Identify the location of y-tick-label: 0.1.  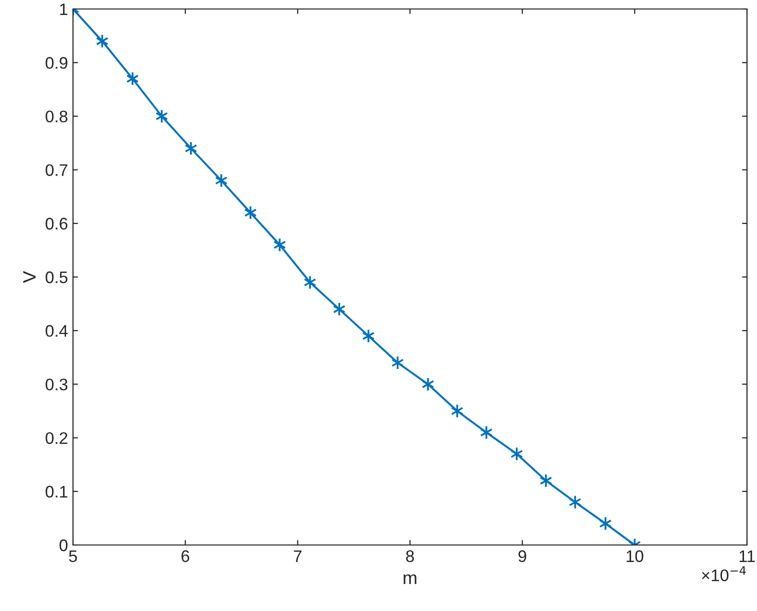
(57, 492).